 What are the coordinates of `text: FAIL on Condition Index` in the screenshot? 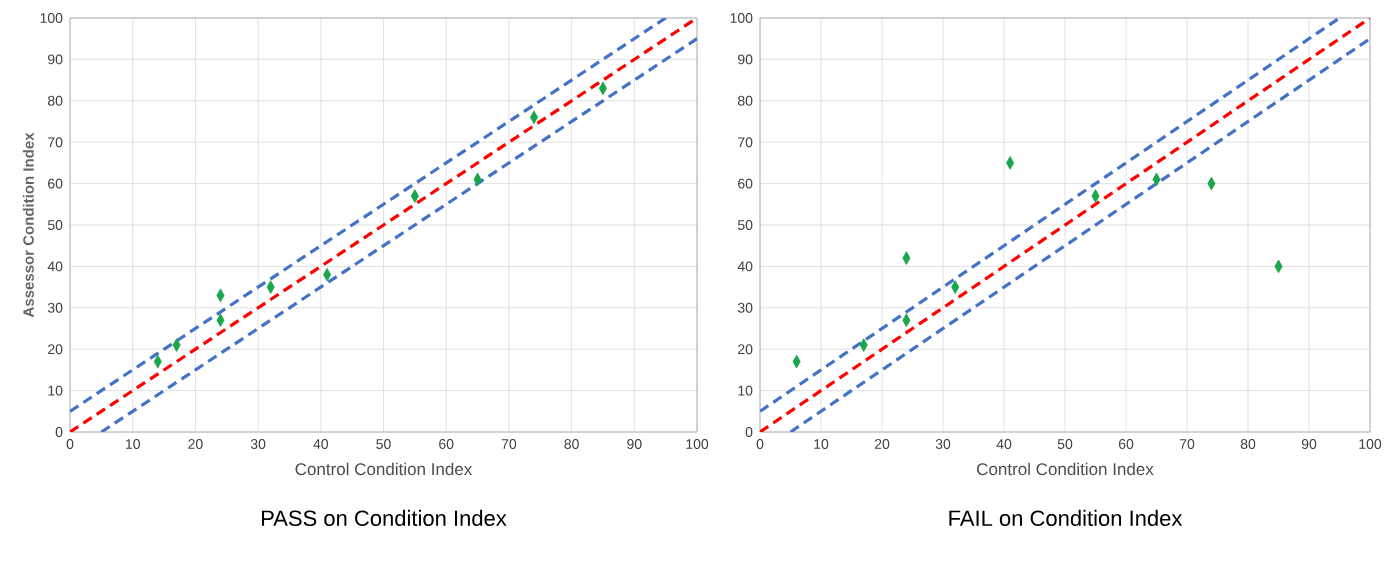 It's located at (1066, 518).